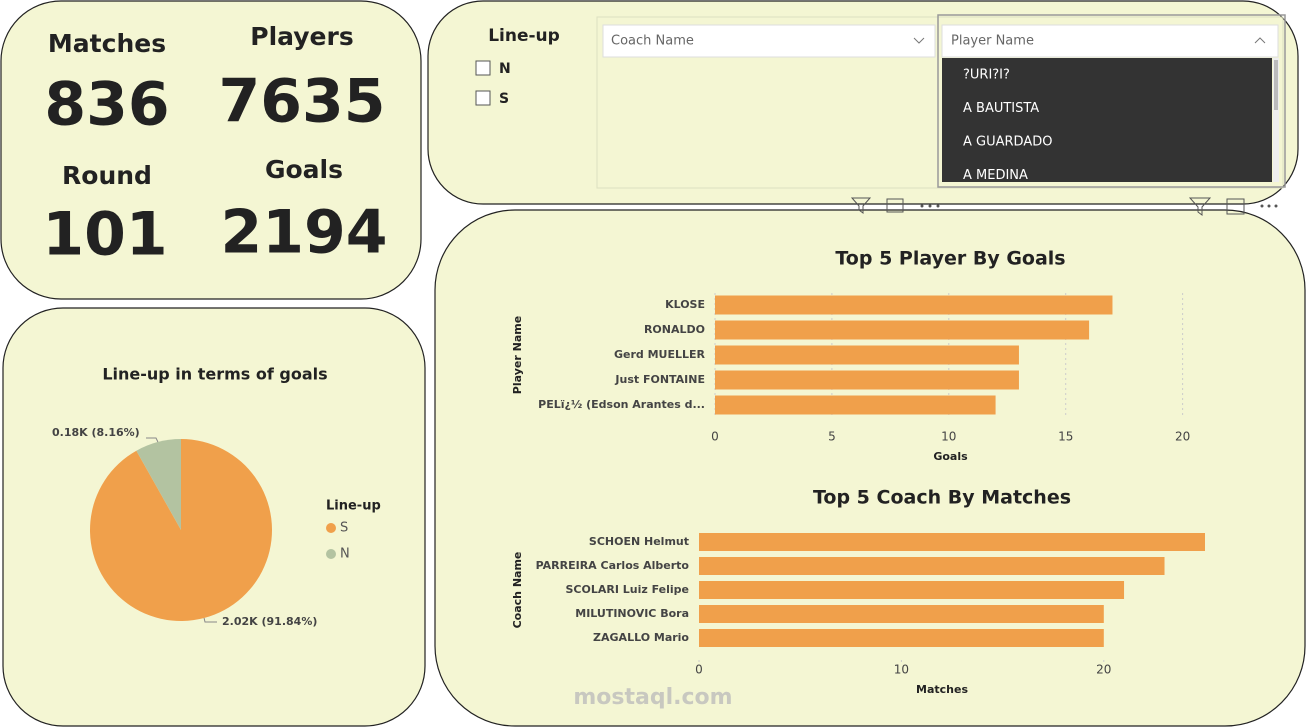  What do you see at coordinates (517, 355) in the screenshot?
I see `y-axis-title: Player Name` at bounding box center [517, 355].